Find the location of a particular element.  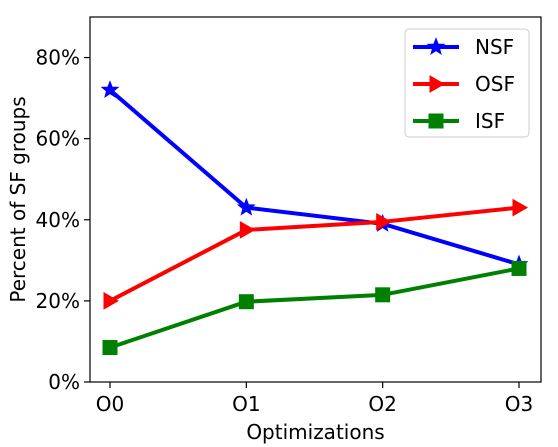

legend-label: NSF is located at coordinates (494, 47).